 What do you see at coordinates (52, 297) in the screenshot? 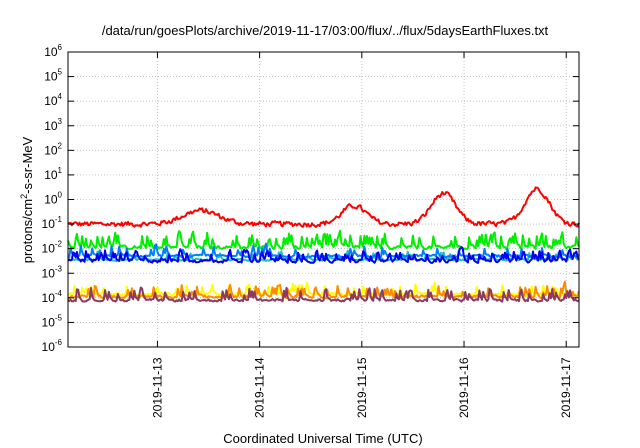
I see `y-tick-label: 10⁻⁴` at bounding box center [52, 297].